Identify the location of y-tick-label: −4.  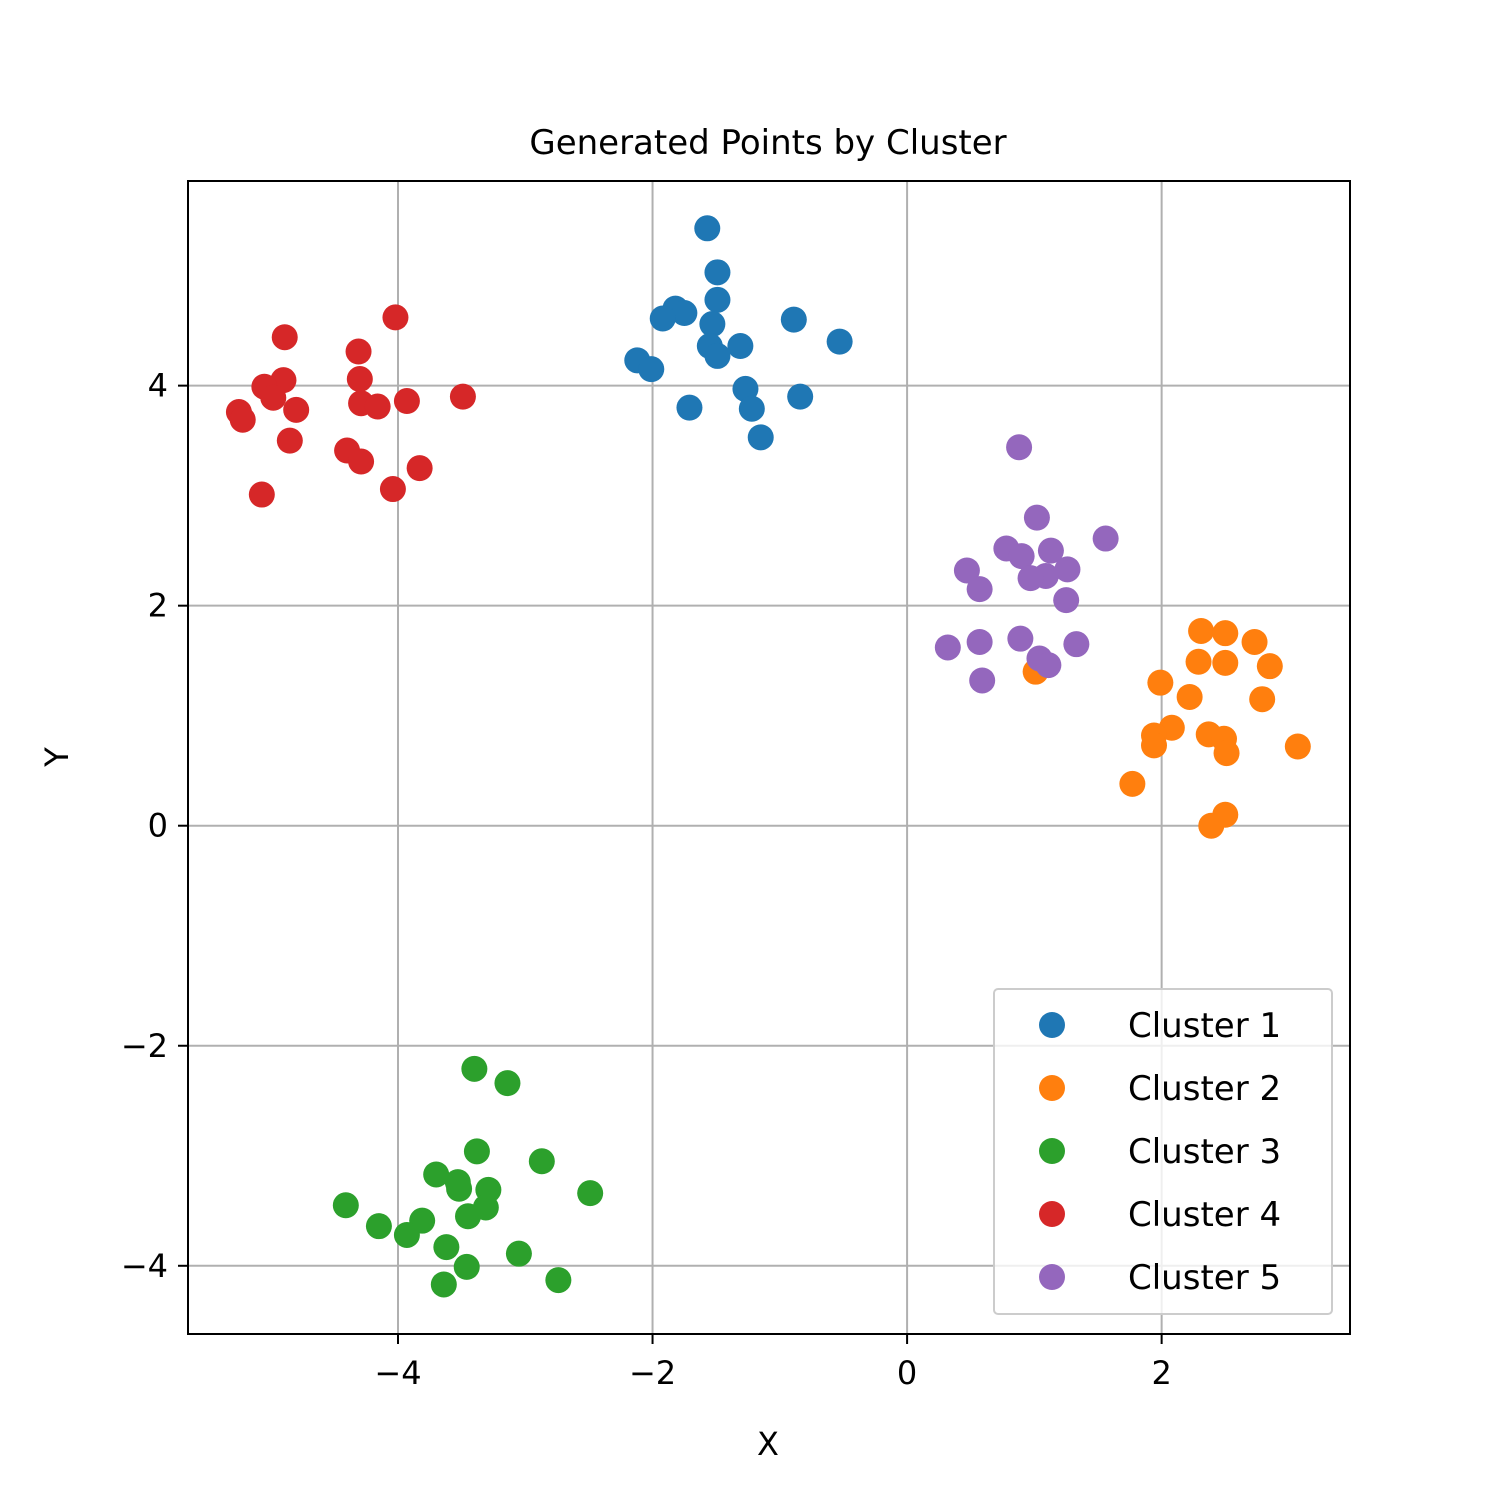
(144, 1266).